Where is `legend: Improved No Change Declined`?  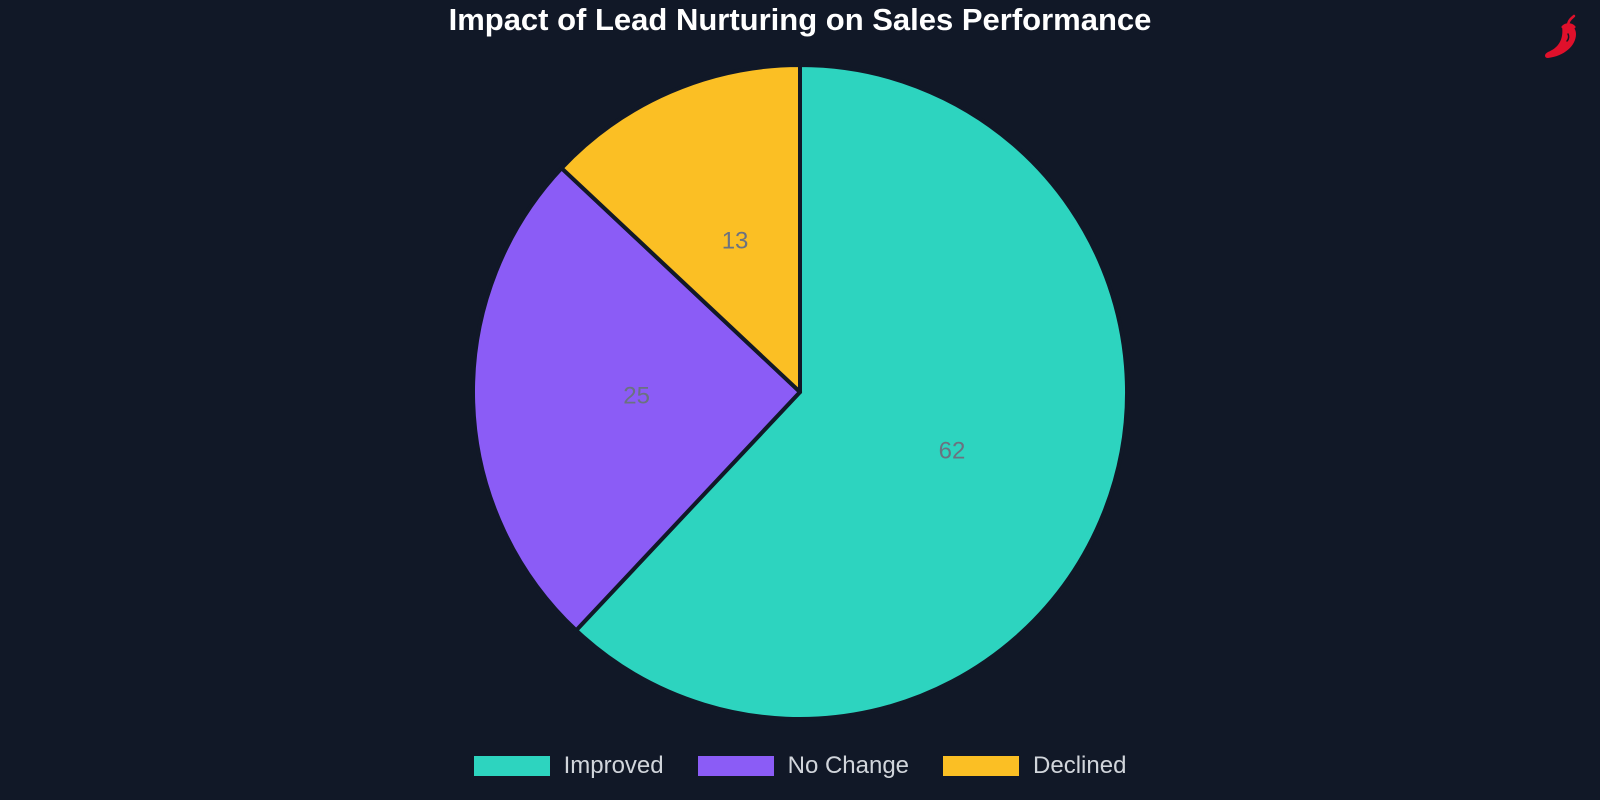
legend: Improved No Change Declined is located at coordinates (800, 766).